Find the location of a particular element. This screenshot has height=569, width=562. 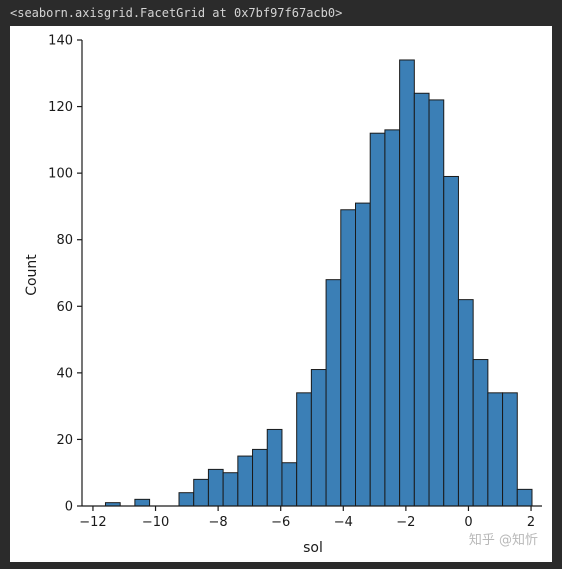

x-tick-label: −2 is located at coordinates (405, 522).